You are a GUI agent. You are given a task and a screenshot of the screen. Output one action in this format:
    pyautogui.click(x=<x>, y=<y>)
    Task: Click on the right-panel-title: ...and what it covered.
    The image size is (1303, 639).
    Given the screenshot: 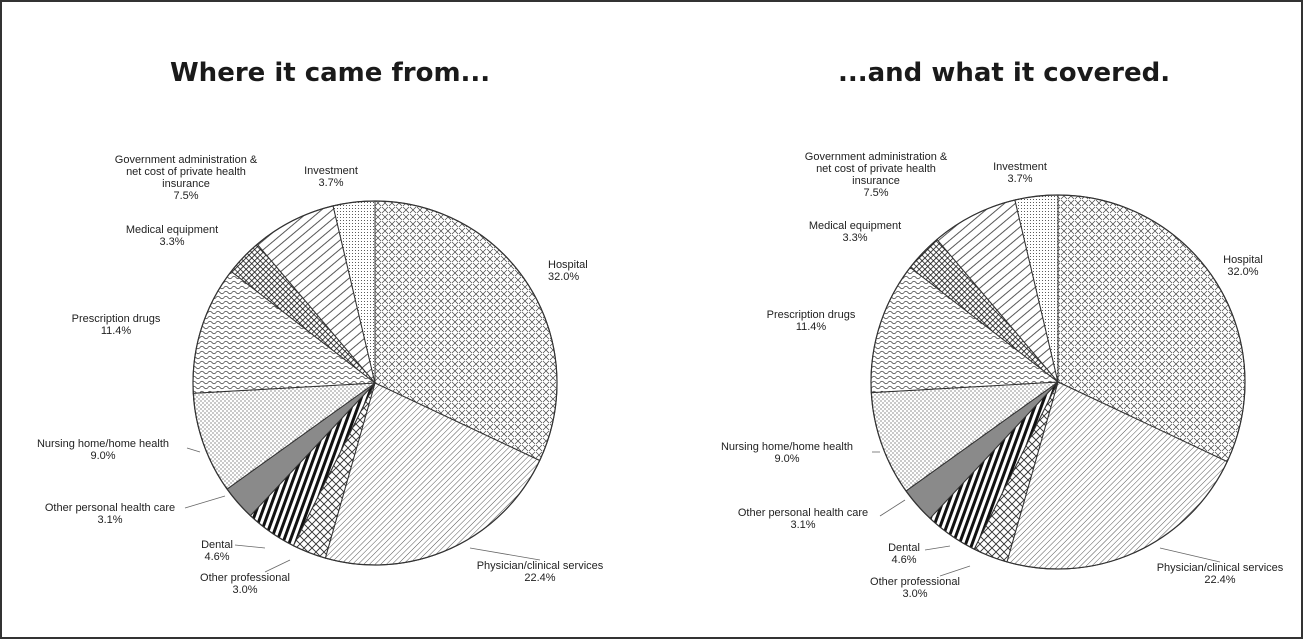 What is the action you would take?
    pyautogui.click(x=1004, y=73)
    